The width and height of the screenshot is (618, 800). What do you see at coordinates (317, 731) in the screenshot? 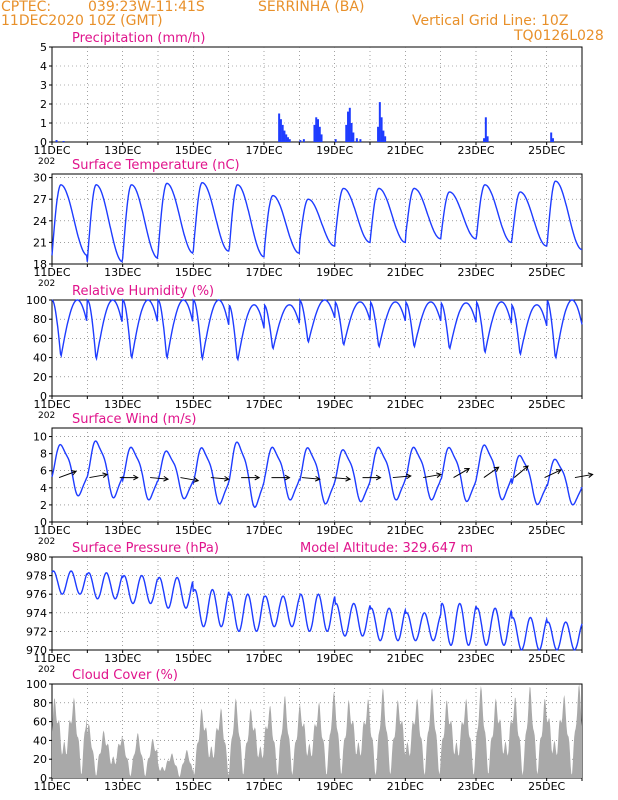
I see `cloud-cover-area` at bounding box center [317, 731].